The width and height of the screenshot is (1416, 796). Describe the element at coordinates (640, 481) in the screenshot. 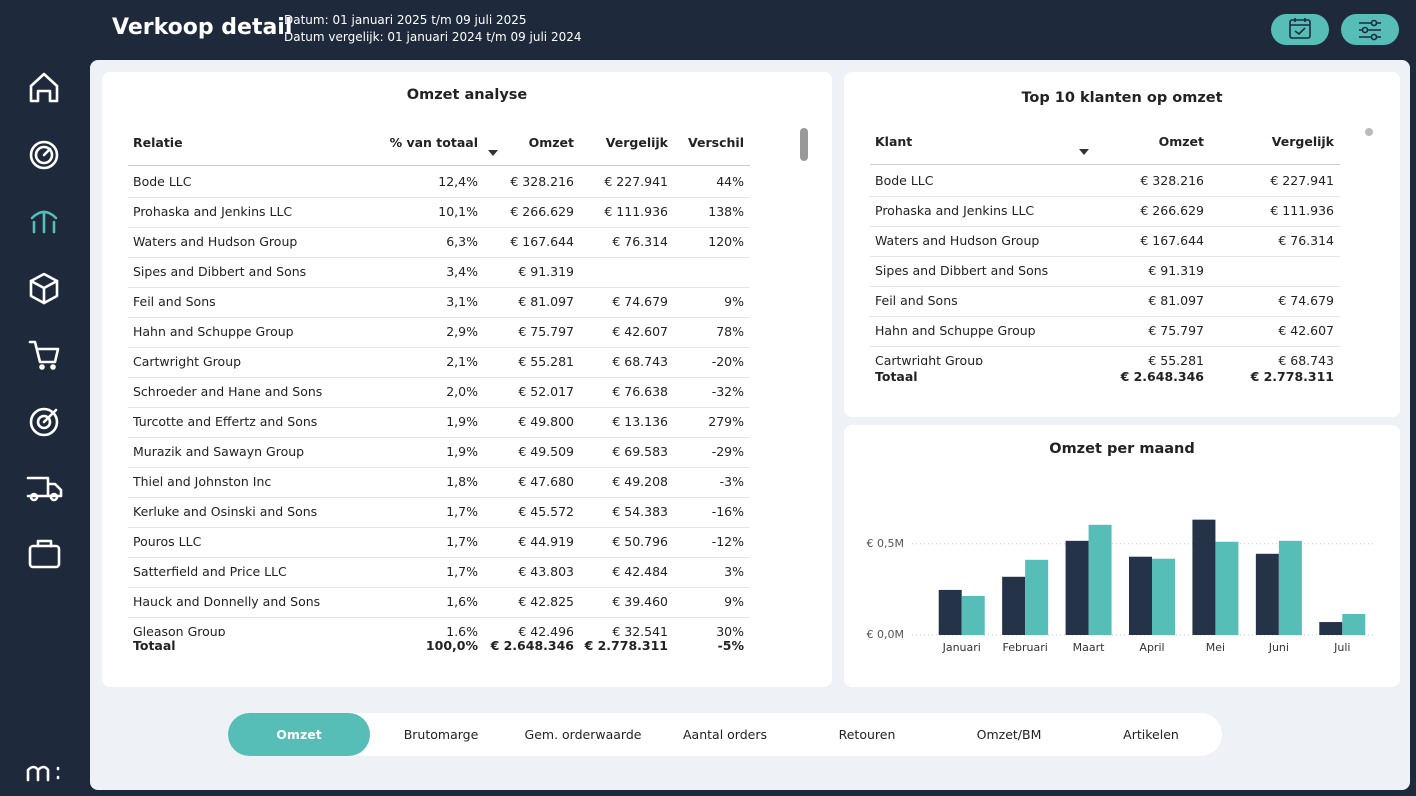

I see `cell: € 49.208` at that location.